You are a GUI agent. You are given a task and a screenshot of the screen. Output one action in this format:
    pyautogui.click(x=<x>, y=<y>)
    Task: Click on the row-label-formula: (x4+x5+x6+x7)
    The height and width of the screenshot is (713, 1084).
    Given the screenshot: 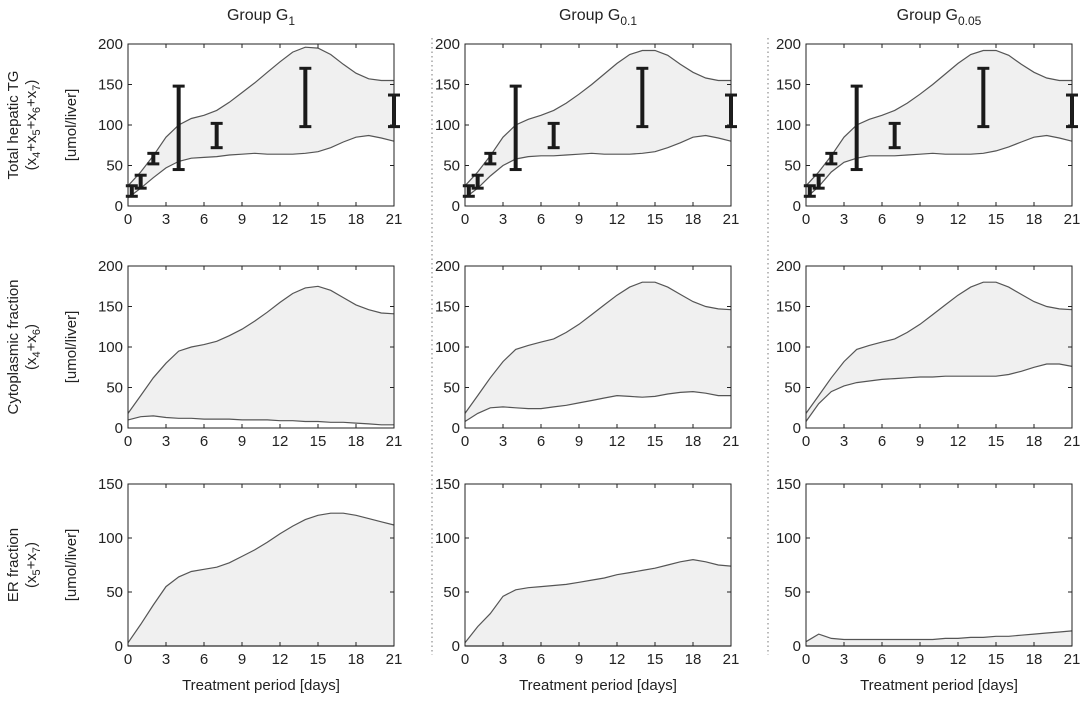 What is the action you would take?
    pyautogui.click(x=33, y=125)
    